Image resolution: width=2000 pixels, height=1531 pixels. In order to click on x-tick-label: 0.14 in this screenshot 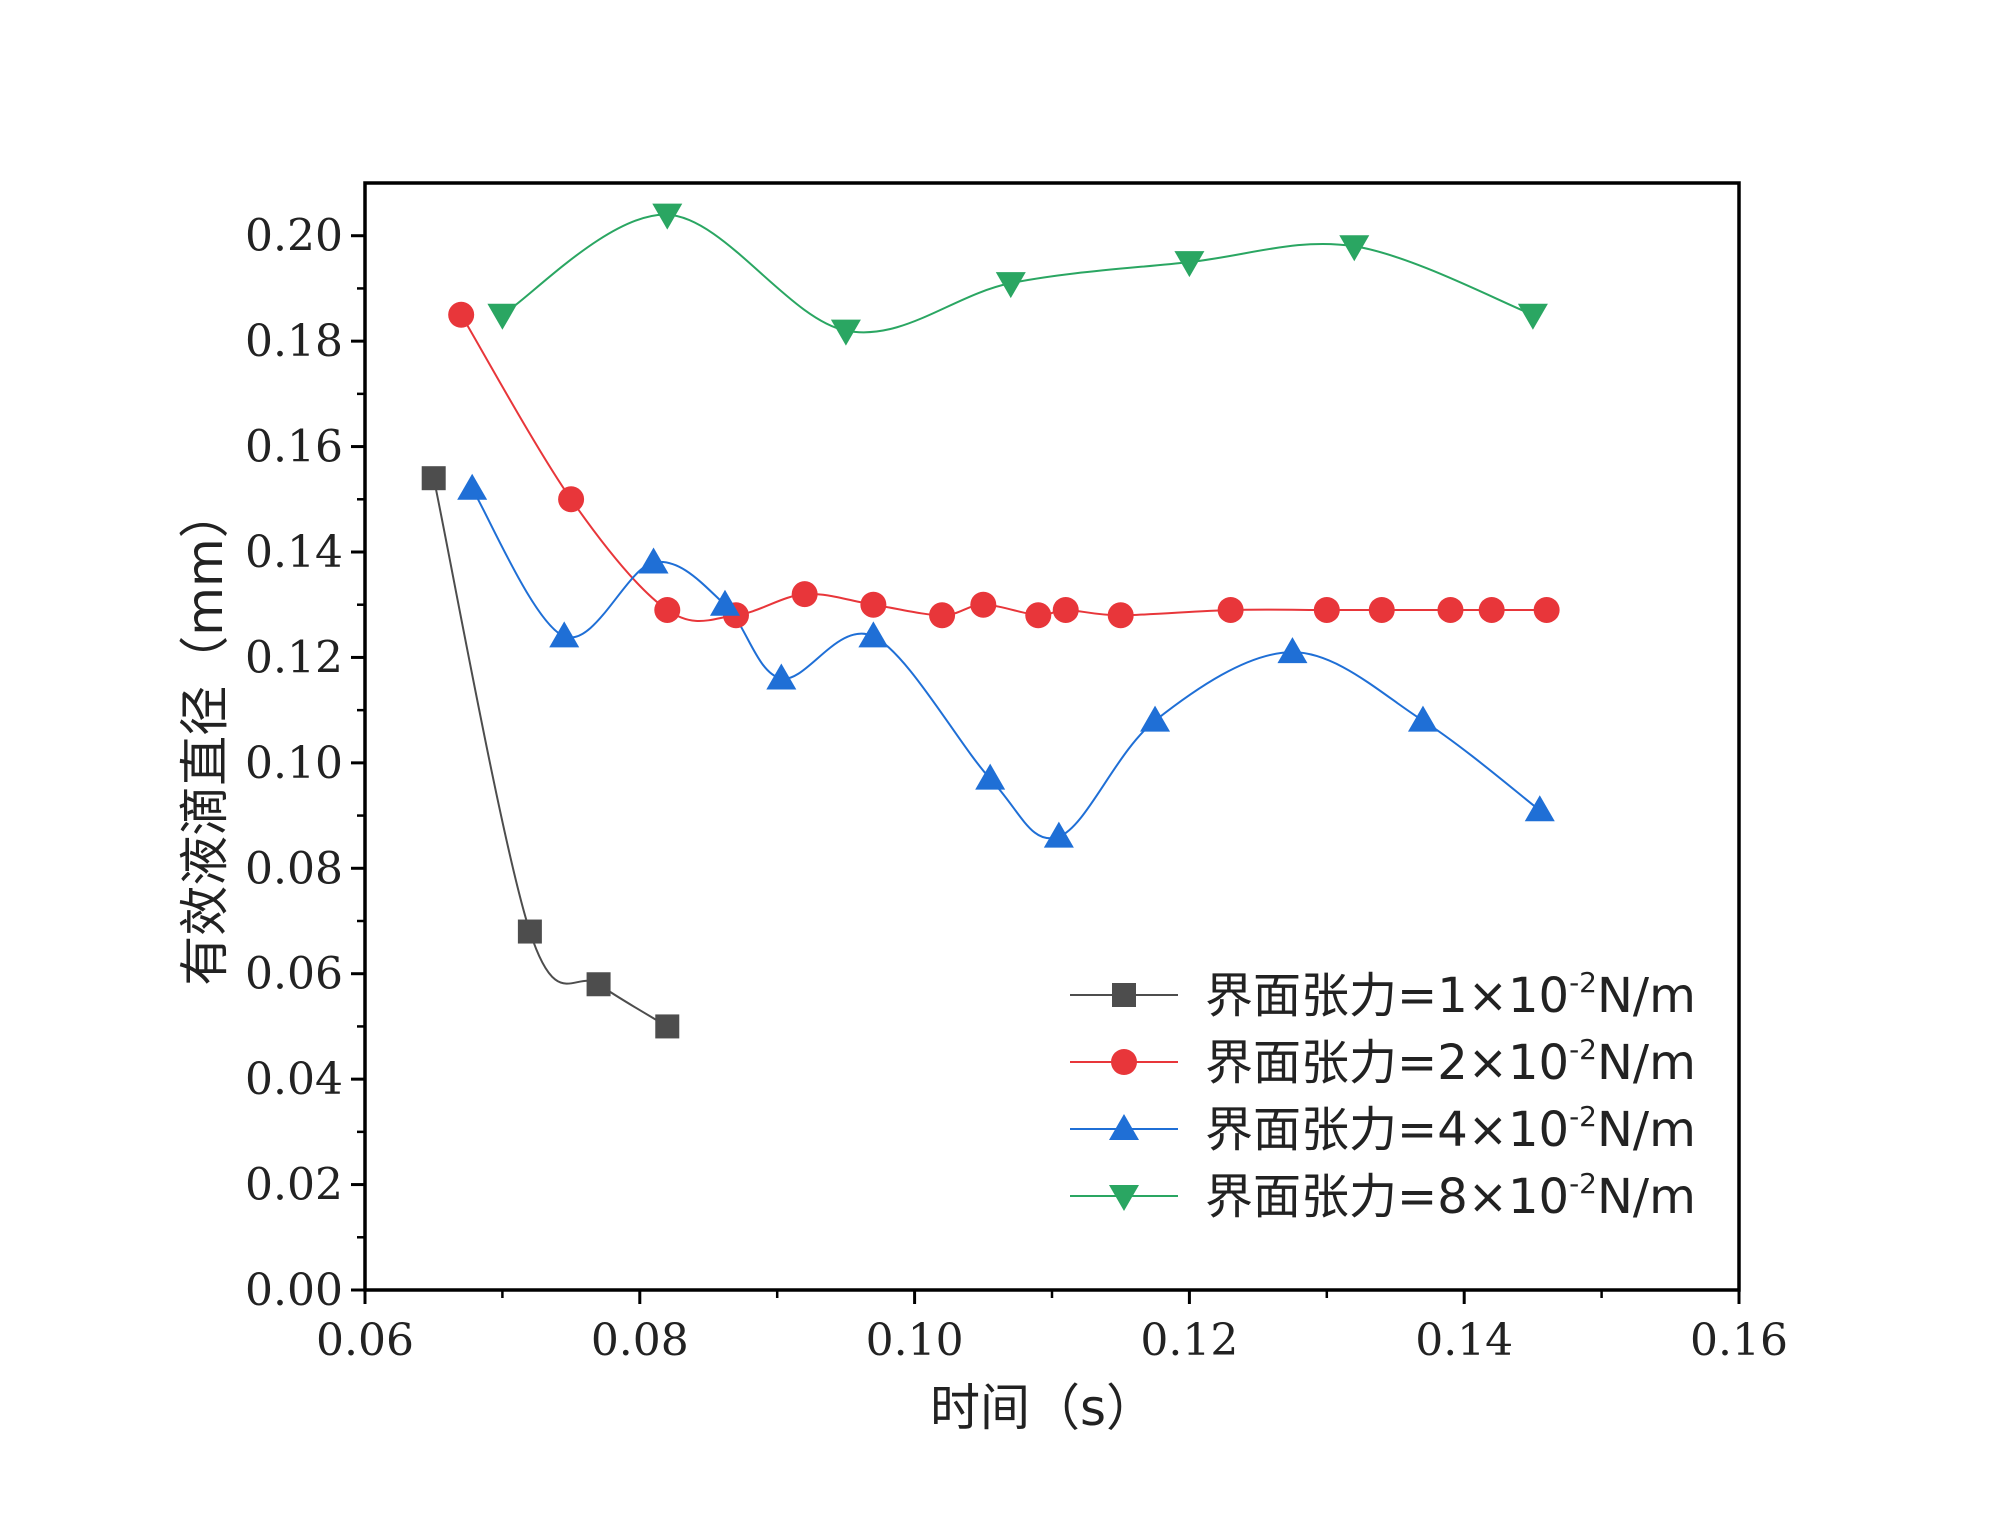, I will do `click(1464, 1340)`.